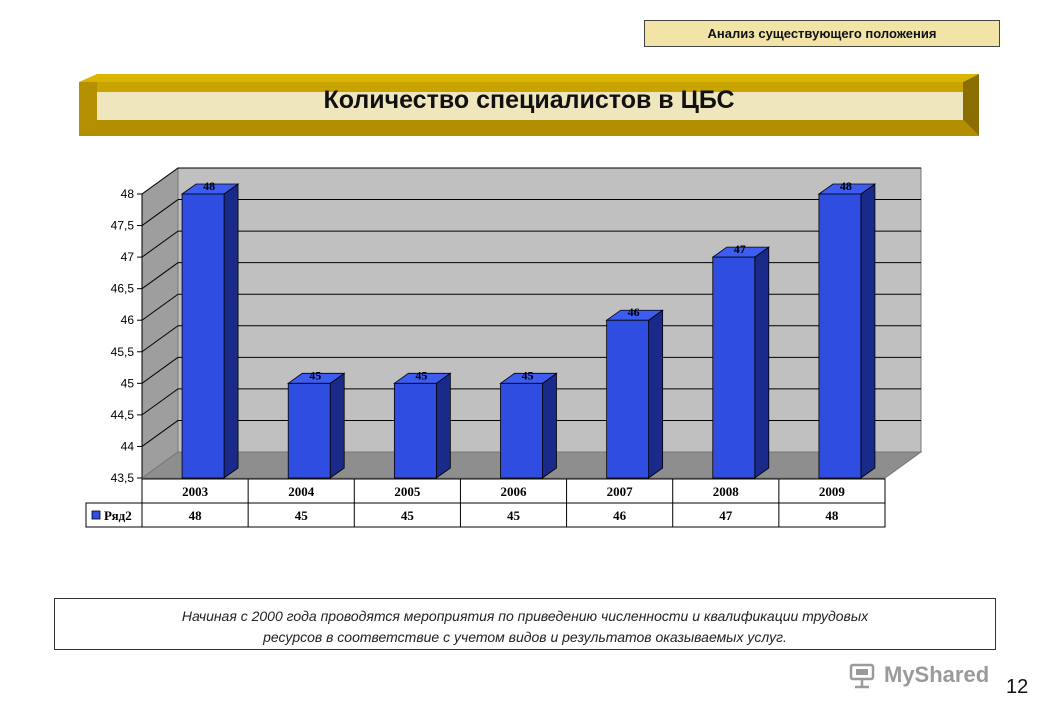 This screenshot has width=1040, height=720. Describe the element at coordinates (740, 249) in the screenshot. I see `data-label: 47` at that location.